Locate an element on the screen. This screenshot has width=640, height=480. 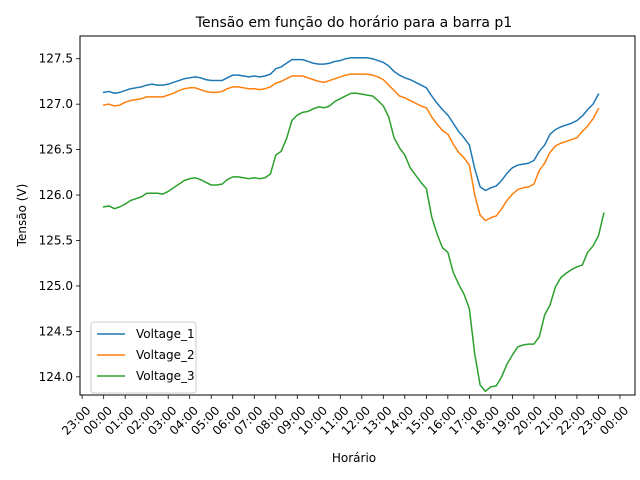
y-axis-ticks: 124.0 124.5 125.0 125.5 126.0 126.5 127.0 127.5 is located at coordinates (59, 218).